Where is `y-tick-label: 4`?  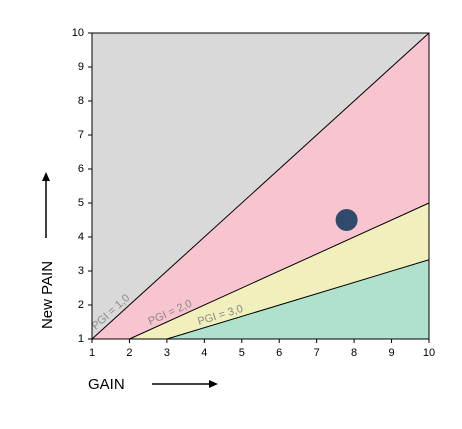
y-tick-label: 4 is located at coordinates (81, 237).